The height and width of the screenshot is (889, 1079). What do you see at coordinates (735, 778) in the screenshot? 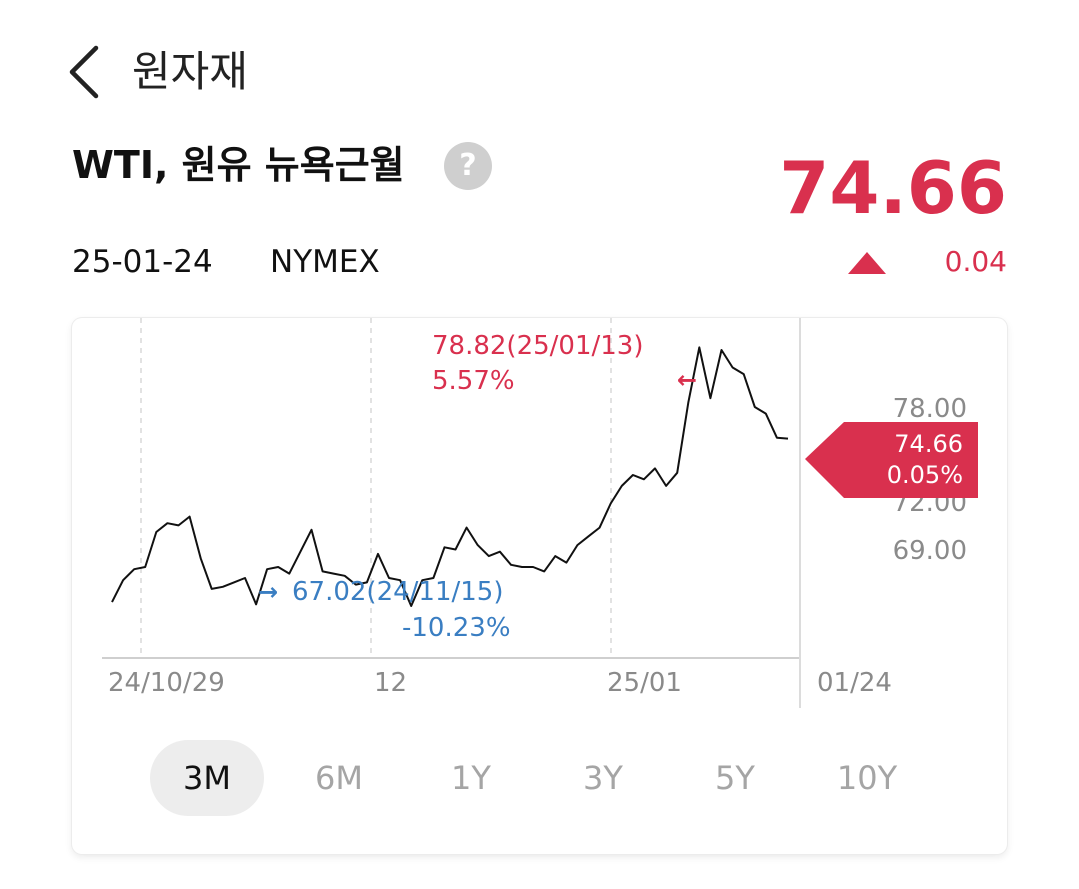
I see `tab-5y: 5Y` at bounding box center [735, 778].